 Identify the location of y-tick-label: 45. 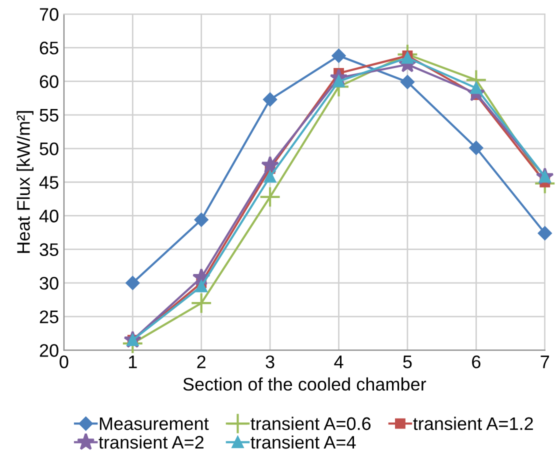
(48, 182).